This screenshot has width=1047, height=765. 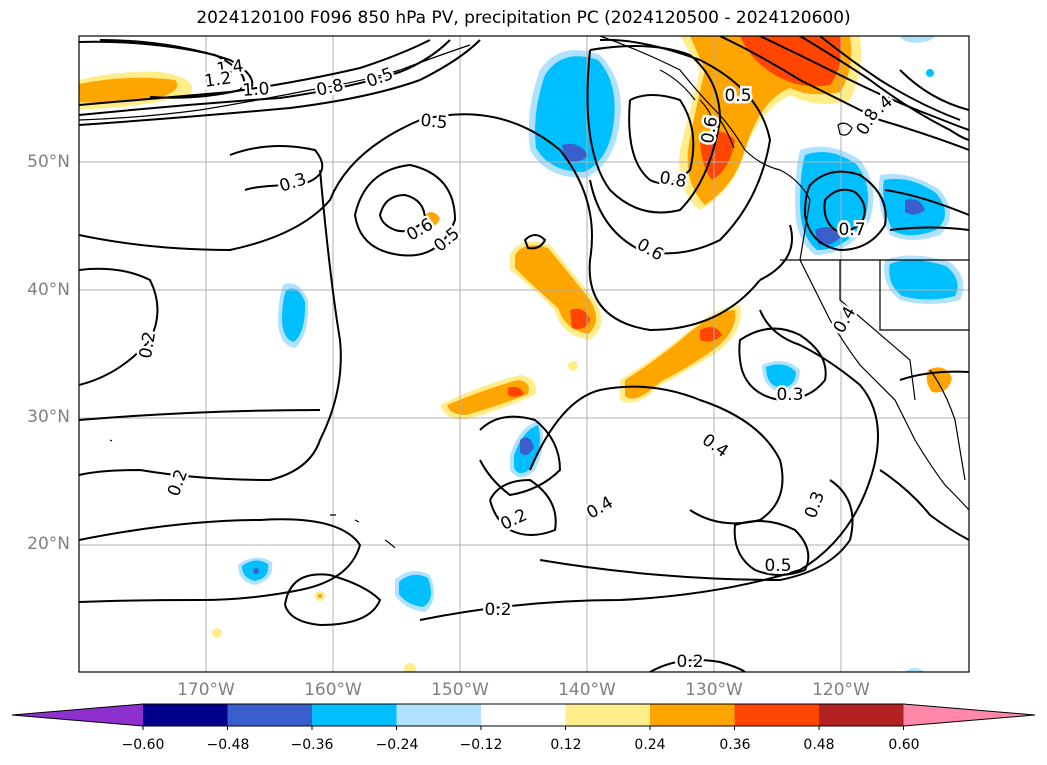 I want to click on colorbar-tick-label: −0.24, so click(x=397, y=745).